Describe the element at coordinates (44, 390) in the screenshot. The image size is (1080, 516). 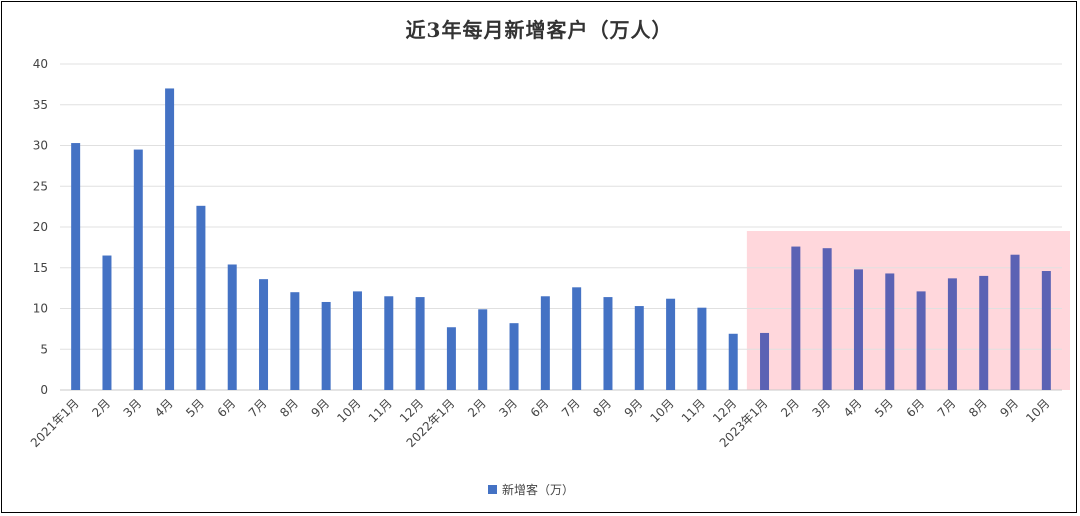
I see `y-tick-label: 0` at that location.